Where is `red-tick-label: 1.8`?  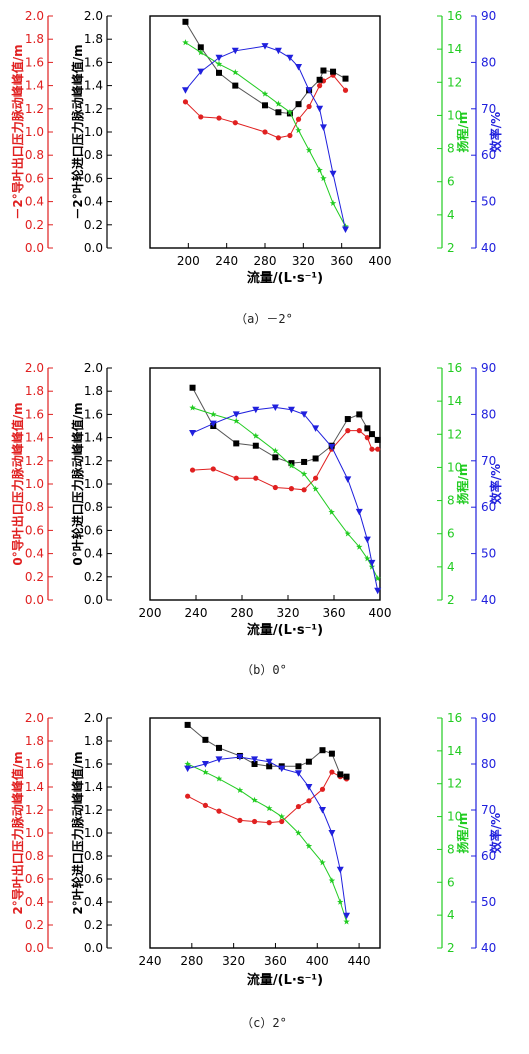 red-tick-label: 1.8 is located at coordinates (34, 39).